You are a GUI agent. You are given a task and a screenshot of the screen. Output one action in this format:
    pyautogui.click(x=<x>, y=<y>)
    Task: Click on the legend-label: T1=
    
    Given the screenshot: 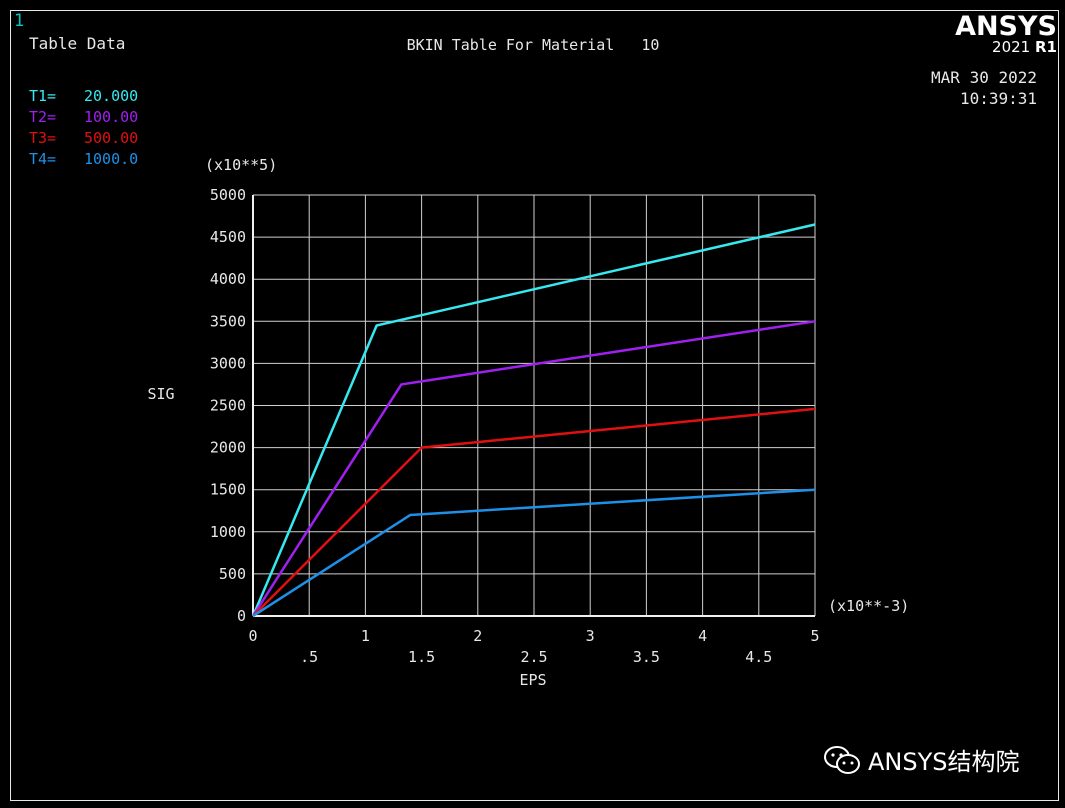 What is the action you would take?
    pyautogui.click(x=42, y=96)
    